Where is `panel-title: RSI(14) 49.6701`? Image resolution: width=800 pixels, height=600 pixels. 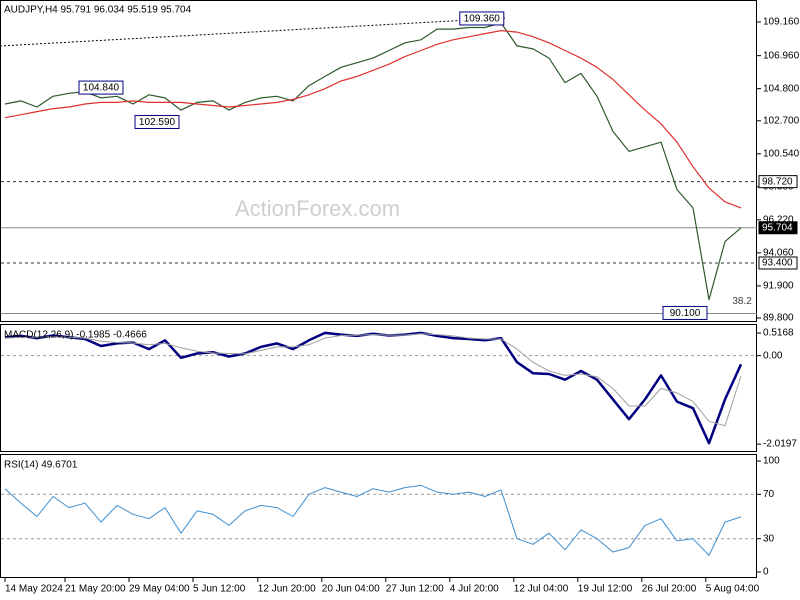 panel-title: RSI(14) 49.6701 is located at coordinates (41, 465).